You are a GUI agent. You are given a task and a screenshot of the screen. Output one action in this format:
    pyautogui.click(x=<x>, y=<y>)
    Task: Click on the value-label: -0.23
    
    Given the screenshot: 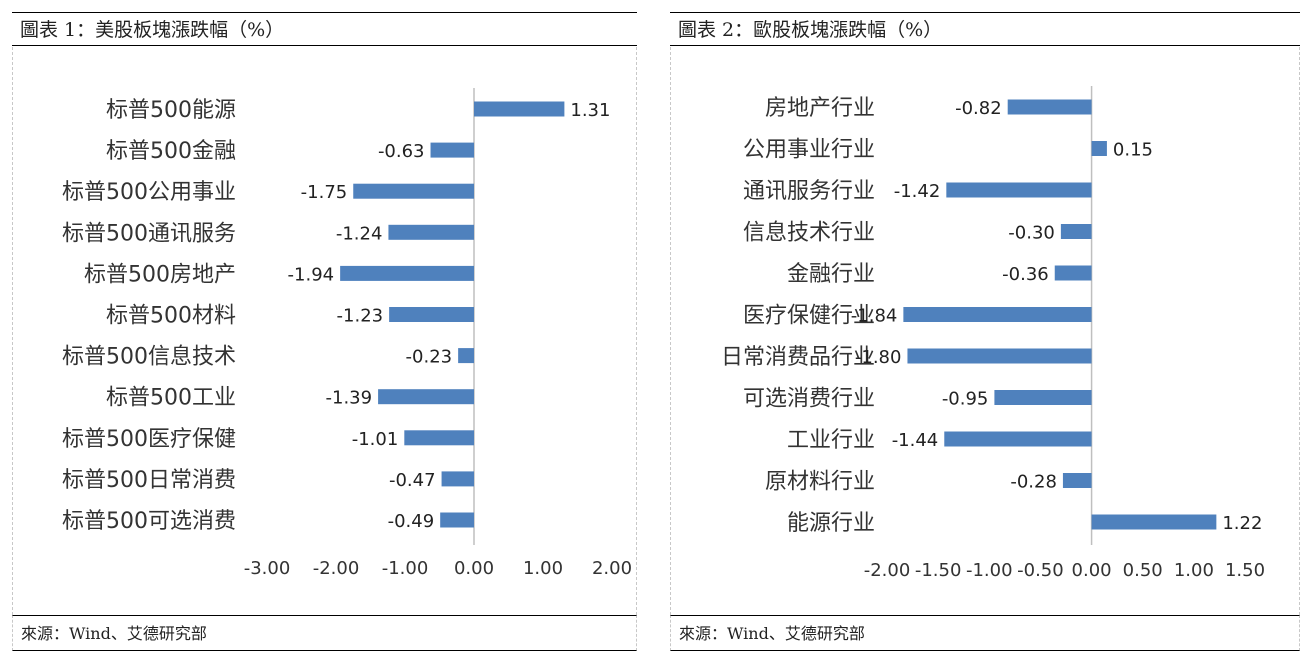 What is the action you would take?
    pyautogui.click(x=429, y=357)
    